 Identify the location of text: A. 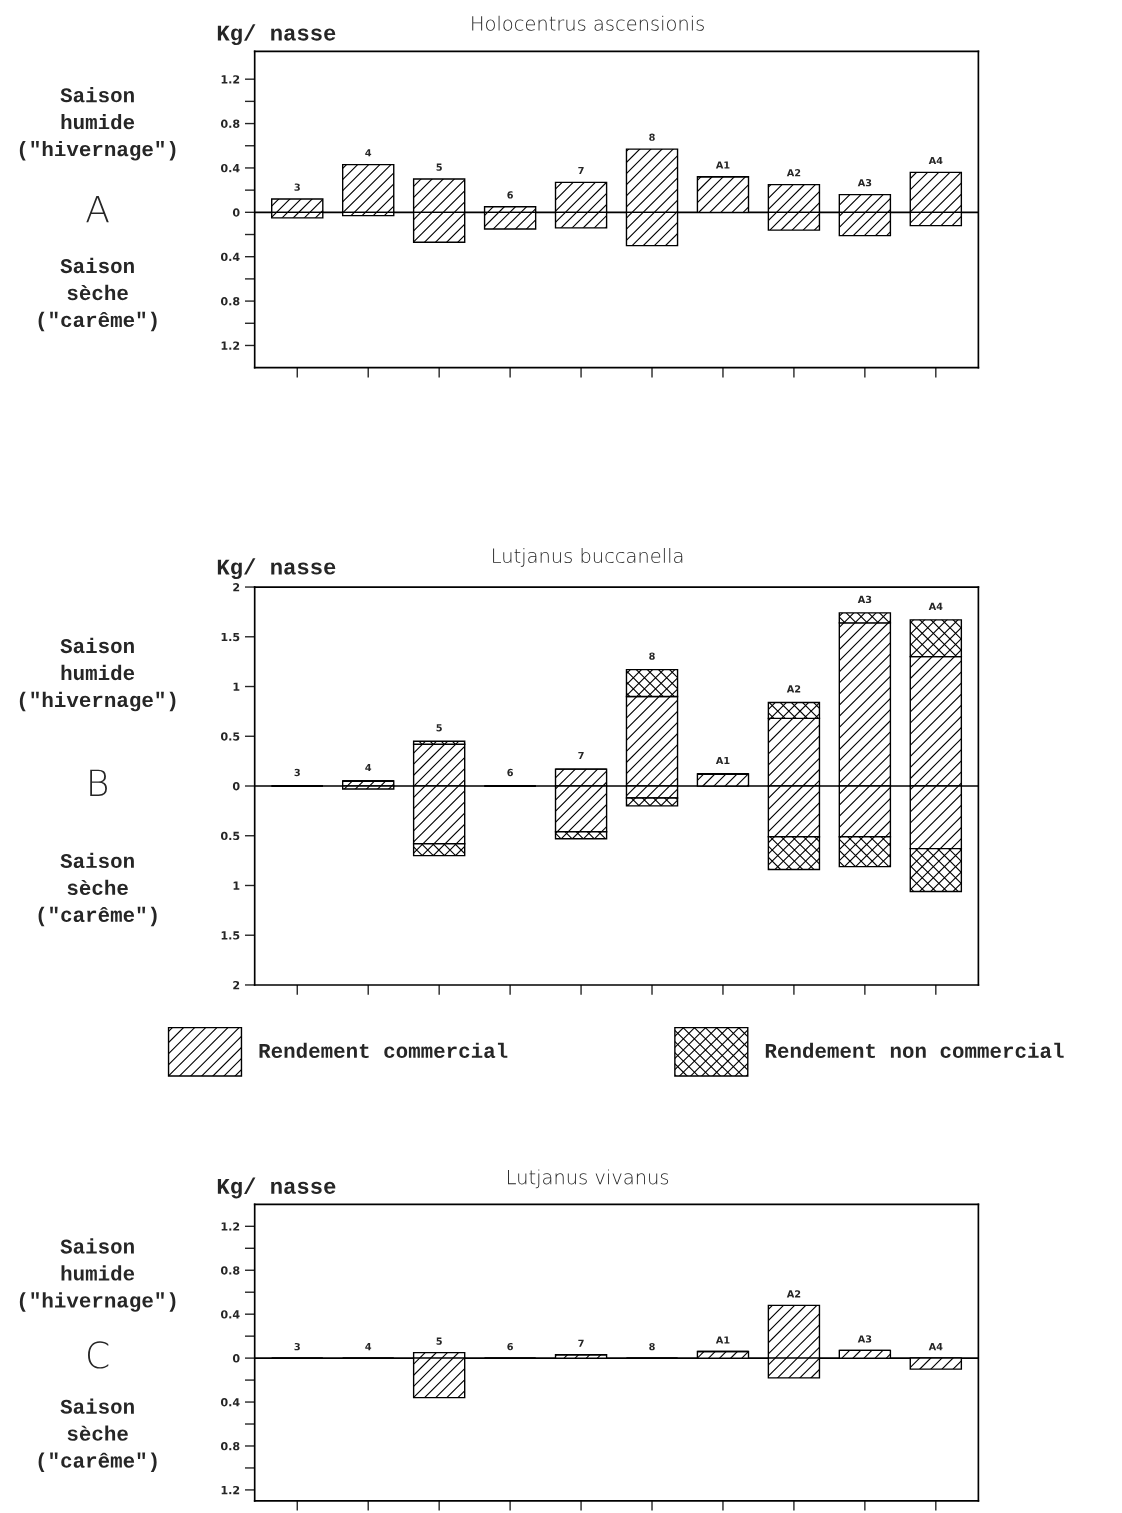
(97, 209).